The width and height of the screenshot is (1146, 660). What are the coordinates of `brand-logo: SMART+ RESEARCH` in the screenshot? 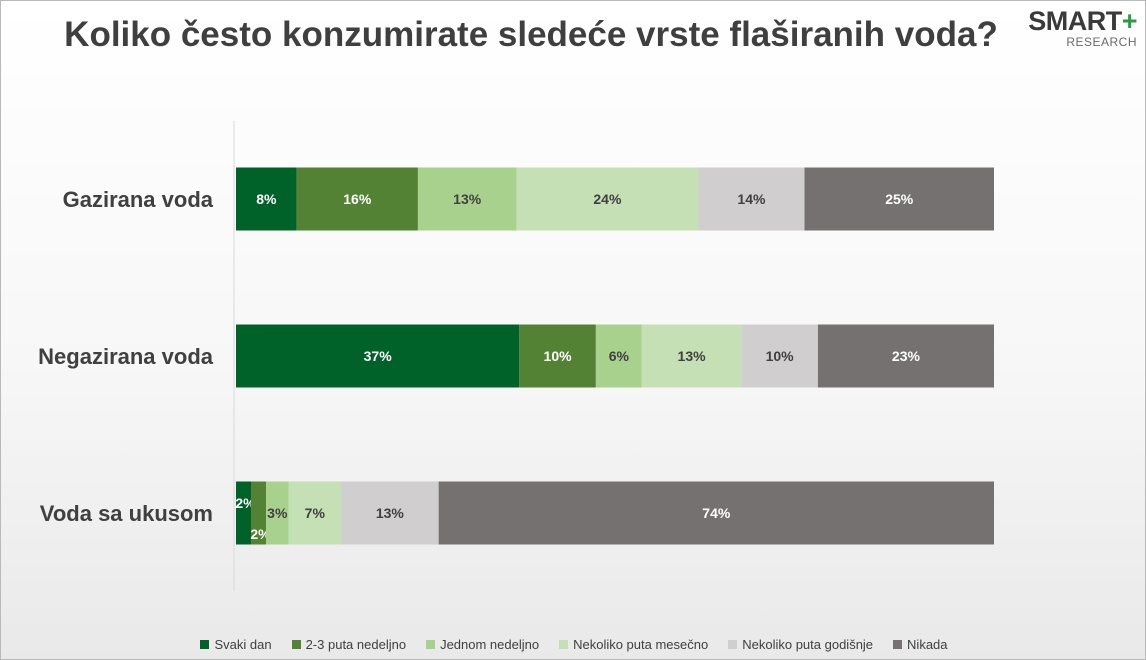 It's located at (1083, 27).